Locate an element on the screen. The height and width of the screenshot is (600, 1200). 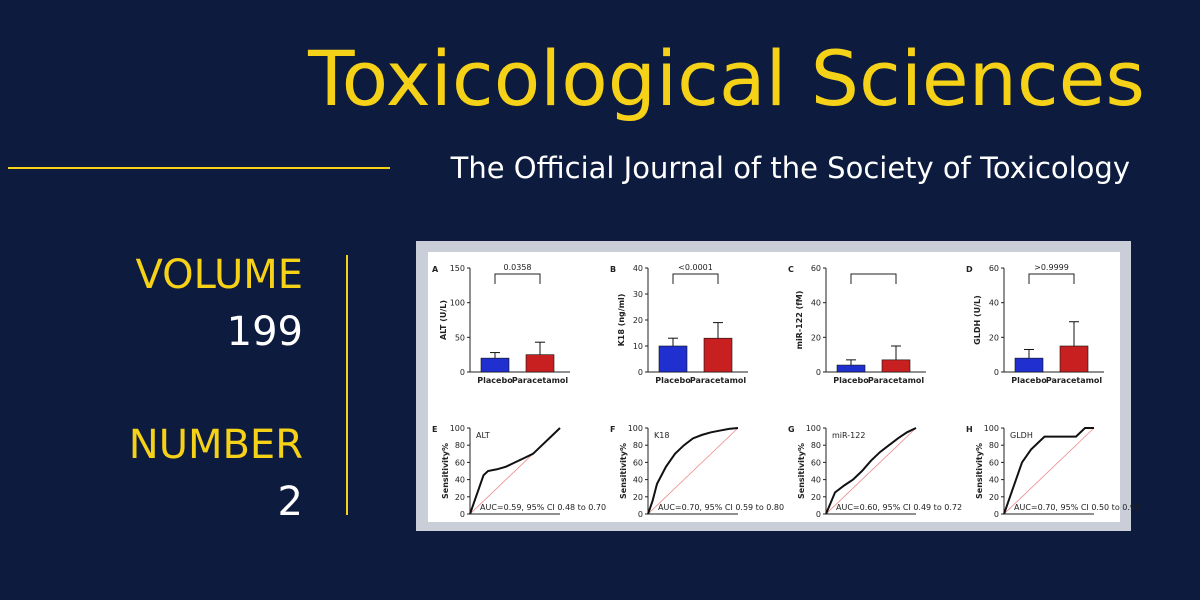
y-tick-label: 150 is located at coordinates (457, 268).